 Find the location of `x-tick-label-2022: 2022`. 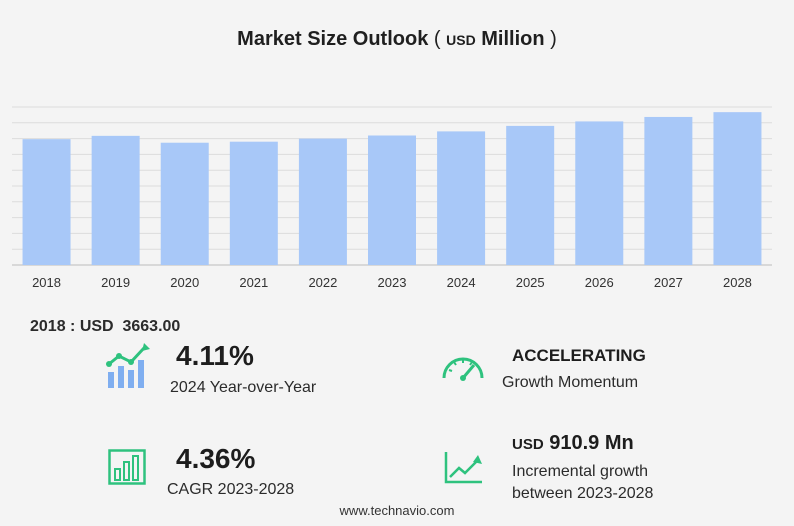

x-tick-label-2022: 2022 is located at coordinates (322, 282).